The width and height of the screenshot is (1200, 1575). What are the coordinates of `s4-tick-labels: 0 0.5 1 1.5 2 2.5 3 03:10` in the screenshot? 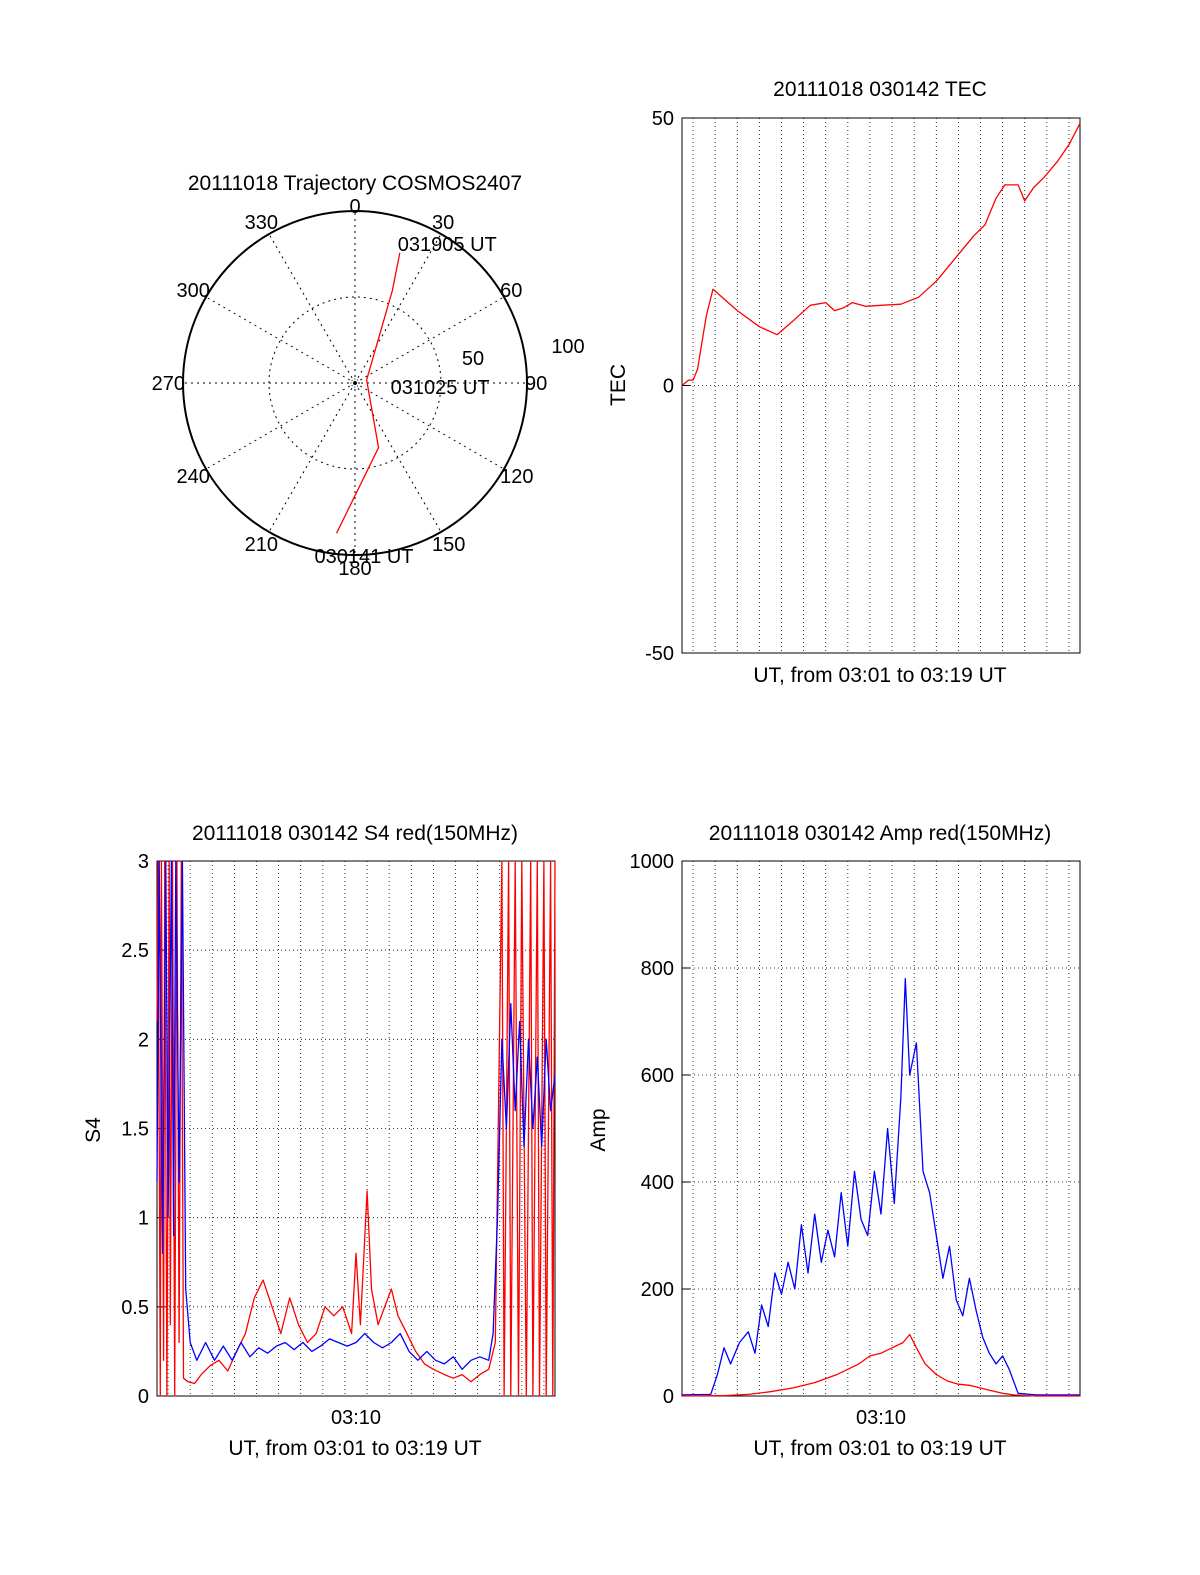 It's located at (251, 1140).